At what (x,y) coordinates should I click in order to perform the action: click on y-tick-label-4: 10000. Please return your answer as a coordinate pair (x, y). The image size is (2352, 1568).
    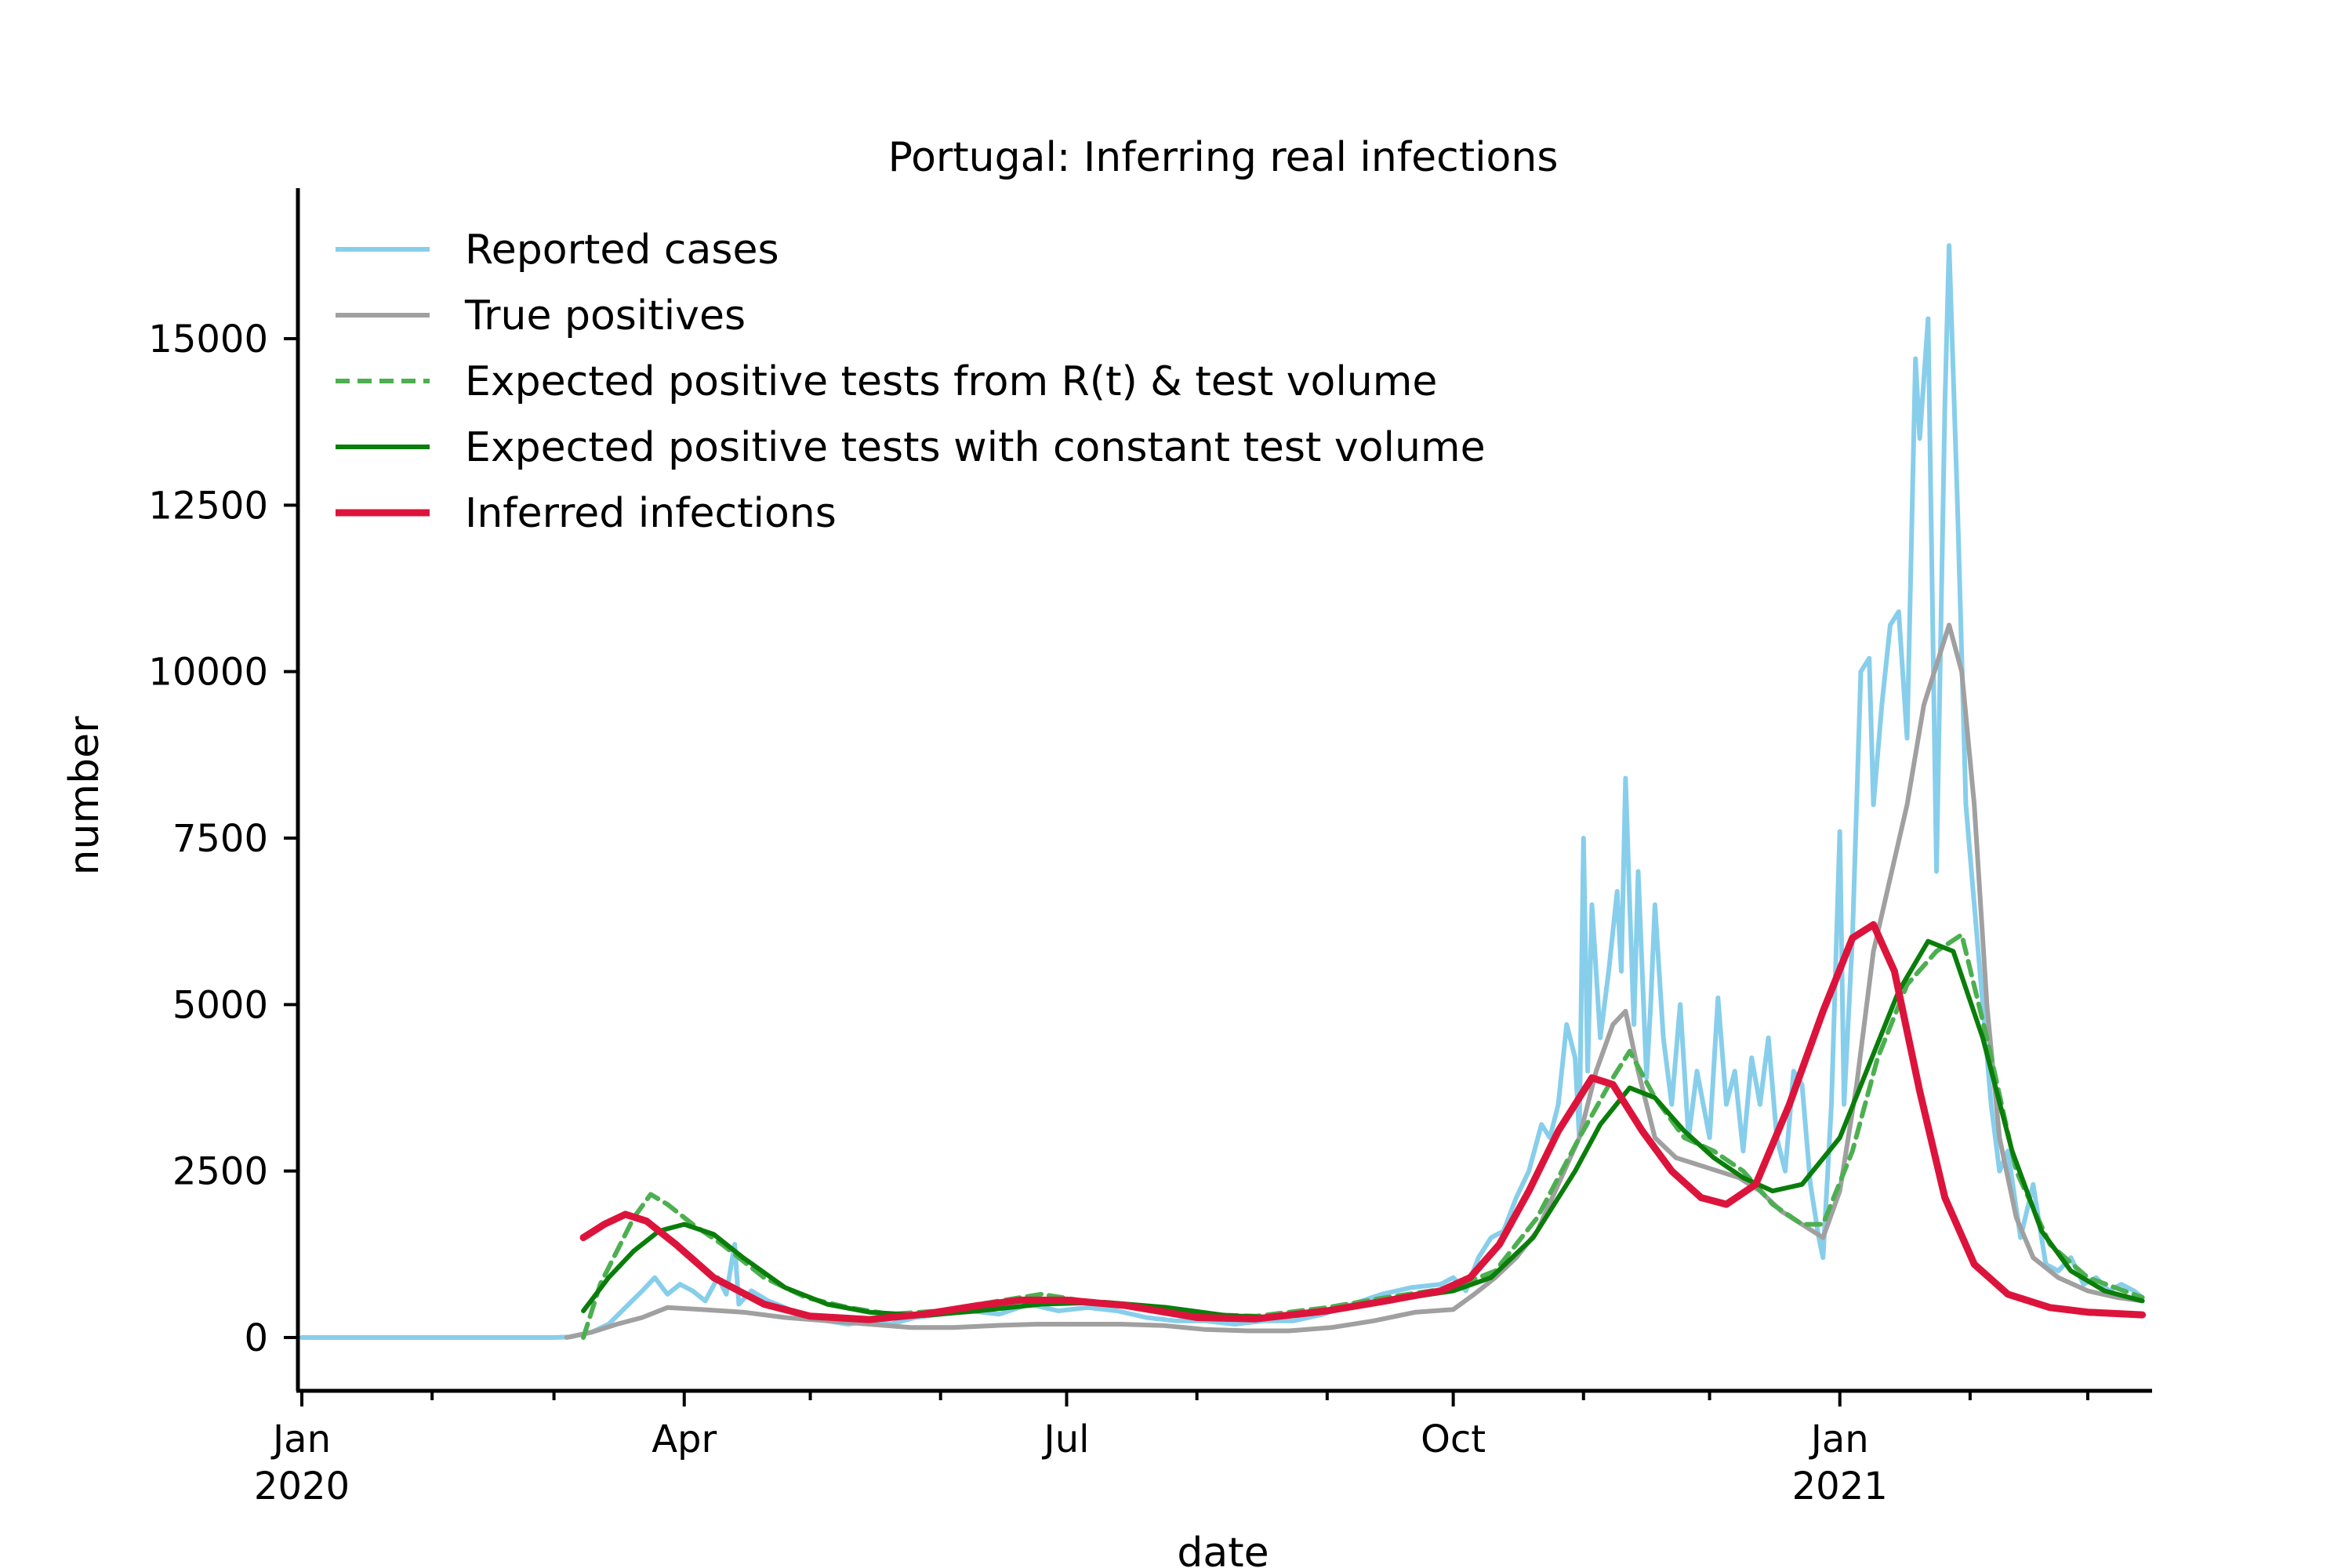
    Looking at the image, I should click on (208, 673).